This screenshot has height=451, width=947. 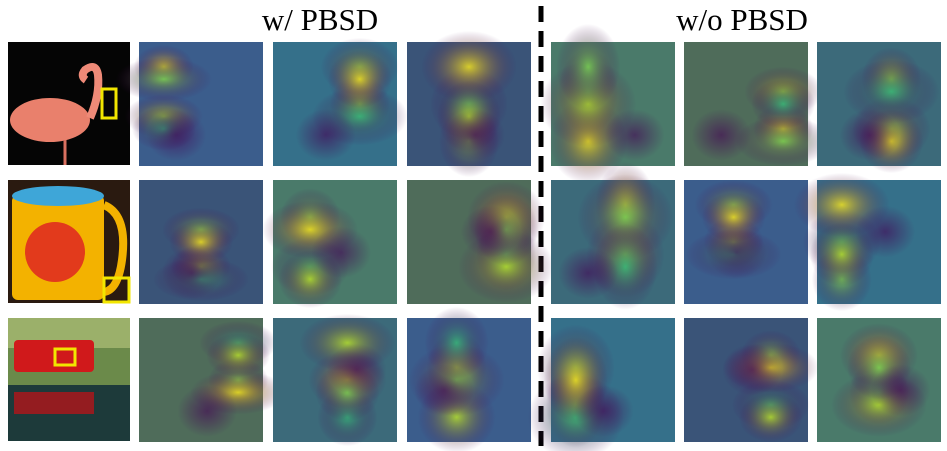 What do you see at coordinates (742, 19) in the screenshot?
I see `heading-without: w/o PBSD` at bounding box center [742, 19].